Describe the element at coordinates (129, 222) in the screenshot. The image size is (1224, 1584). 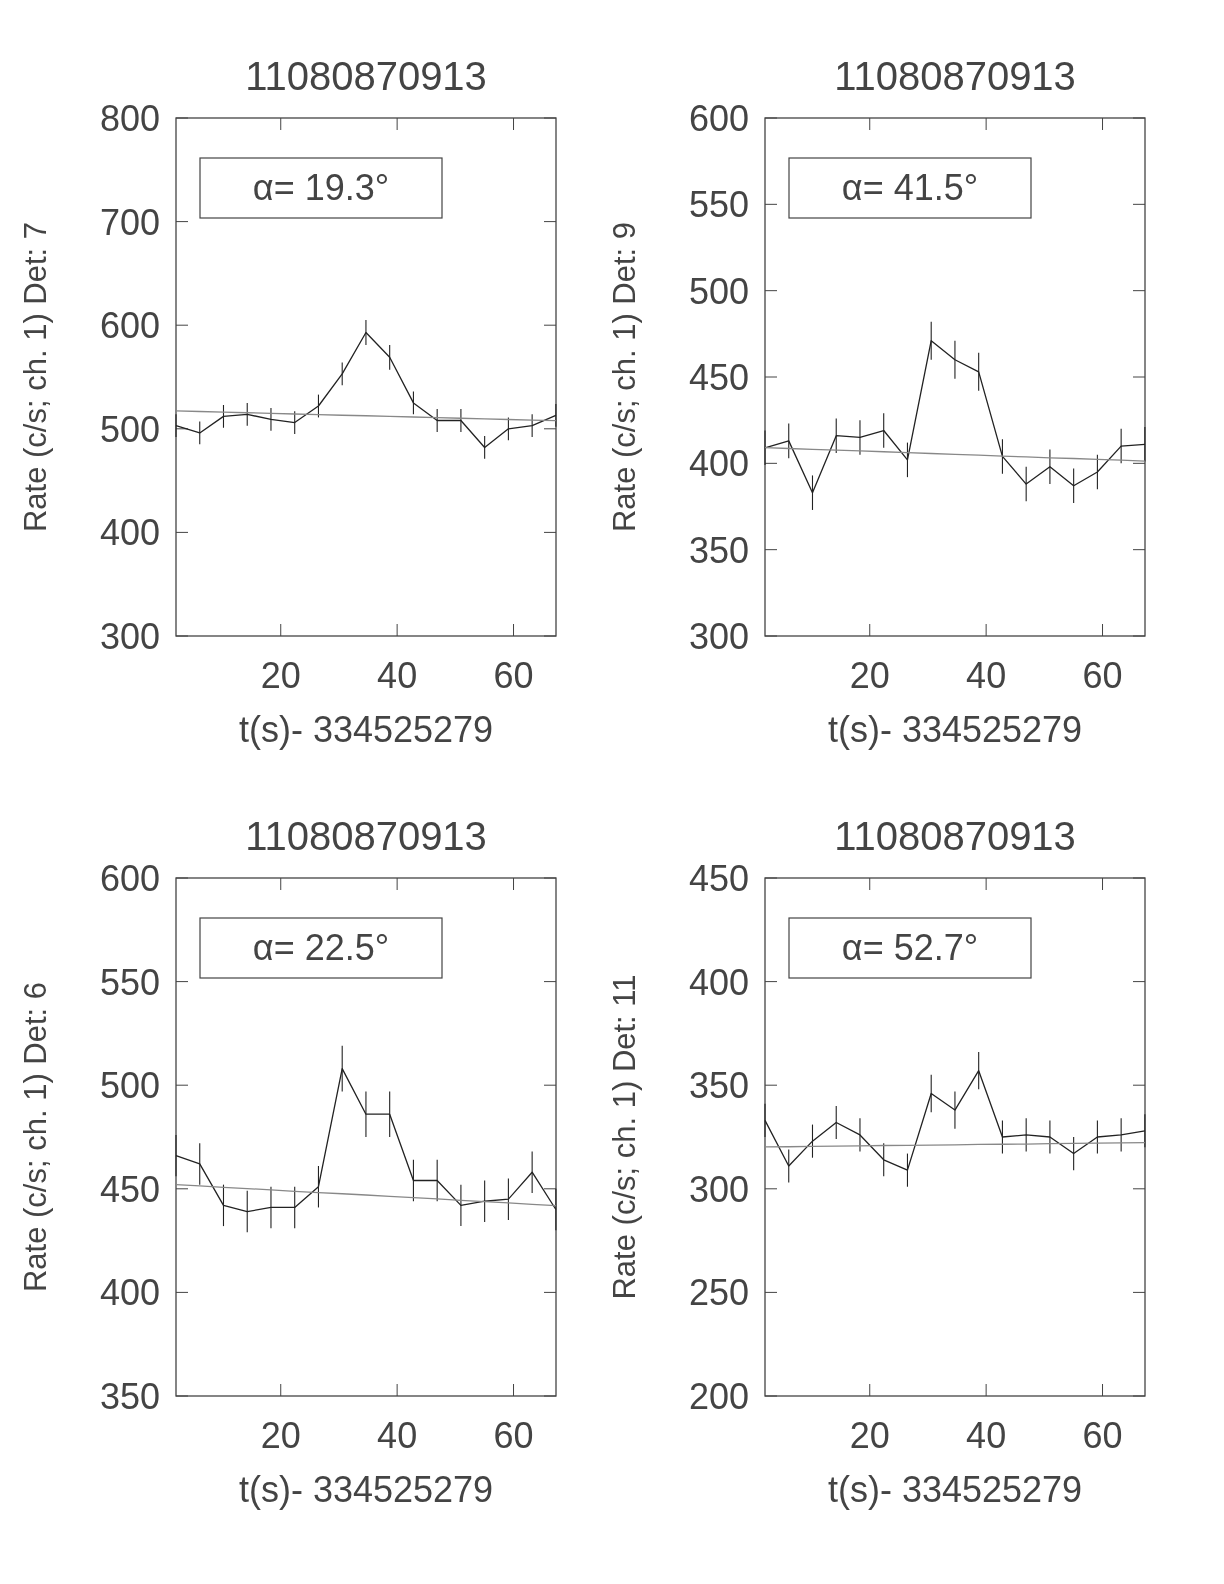
I see `y-tick-label: 700` at that location.